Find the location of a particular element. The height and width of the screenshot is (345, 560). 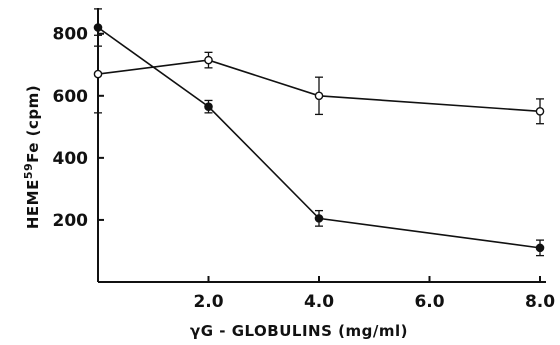

y-tick-label: 600 is located at coordinates (71, 97).